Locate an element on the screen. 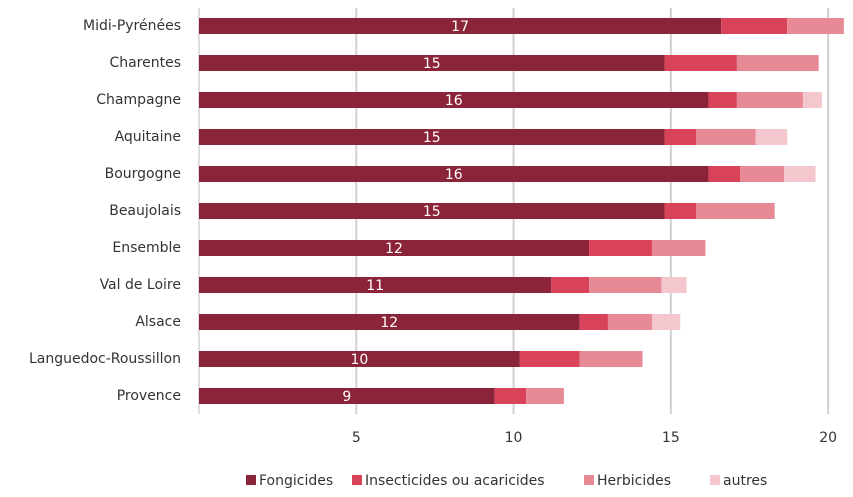 The width and height of the screenshot is (853, 497). x-tick-label: 15 is located at coordinates (671, 438).